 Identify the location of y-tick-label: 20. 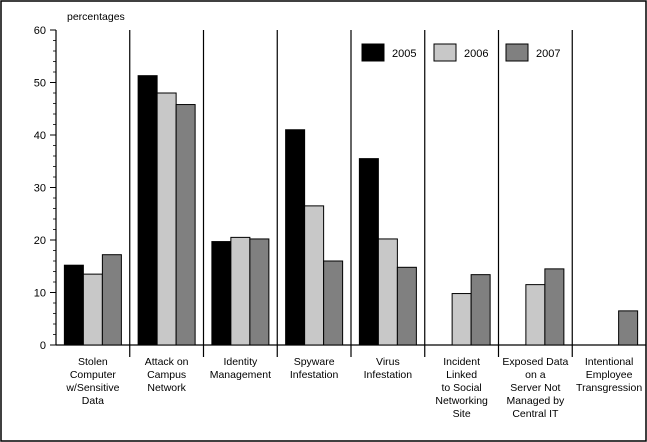
(40, 241).